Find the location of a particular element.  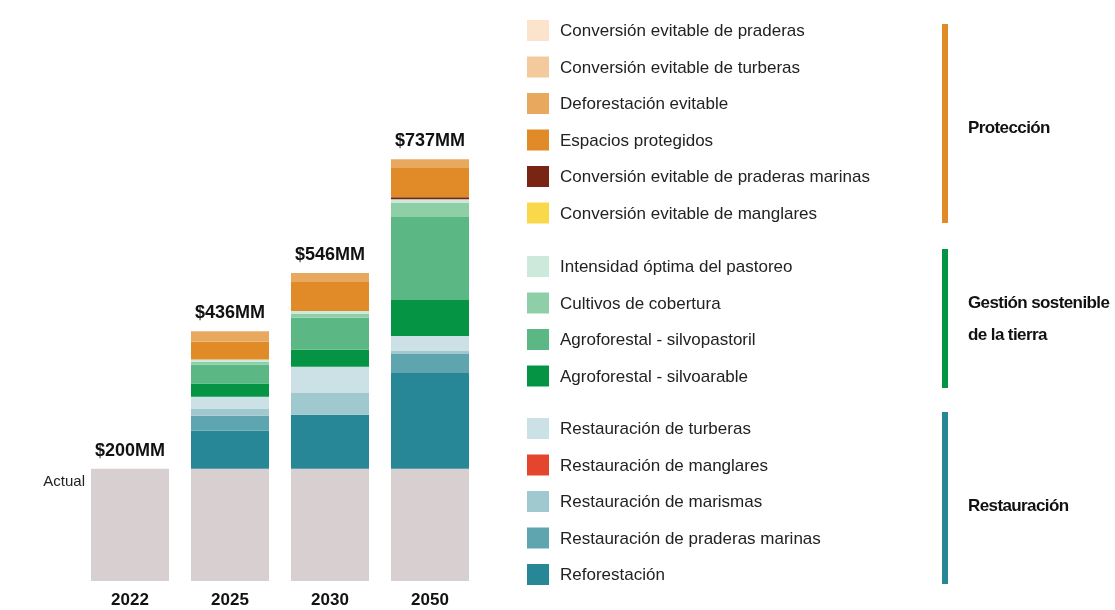

legend-label: Reforestación is located at coordinates (612, 574).